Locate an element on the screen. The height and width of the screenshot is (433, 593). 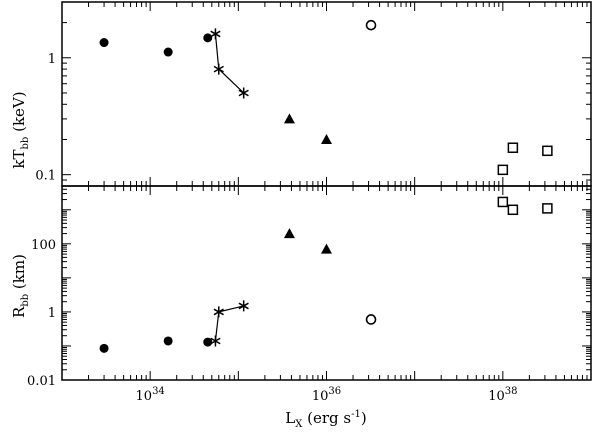
y-tick-label: 100 is located at coordinates (43, 245).